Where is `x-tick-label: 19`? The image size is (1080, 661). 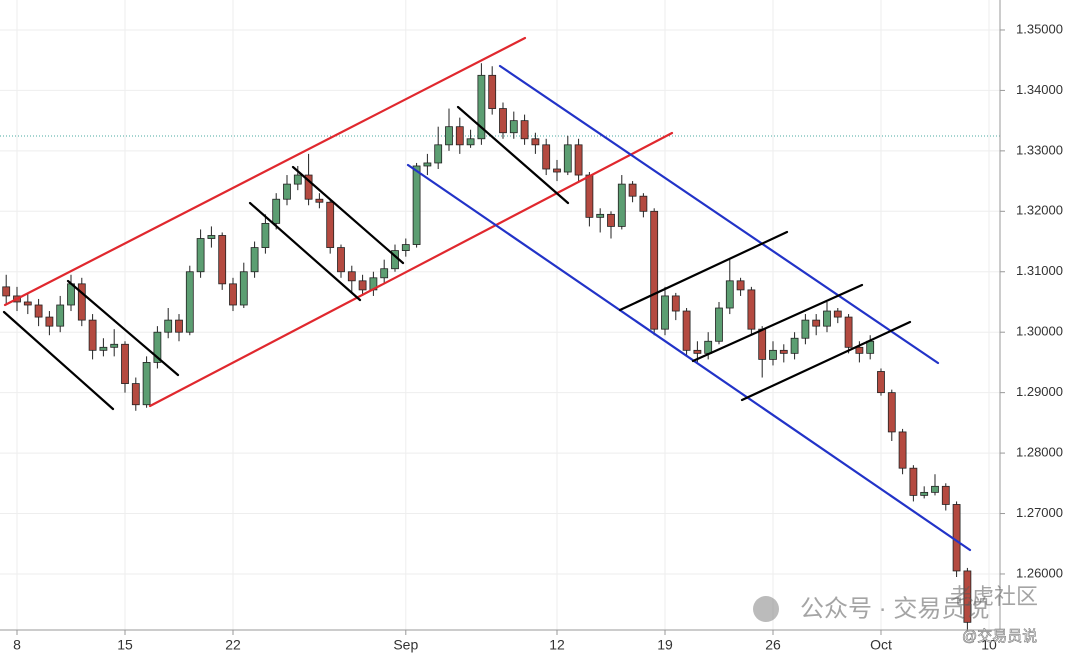
x-tick-label: 19 is located at coordinates (665, 645).